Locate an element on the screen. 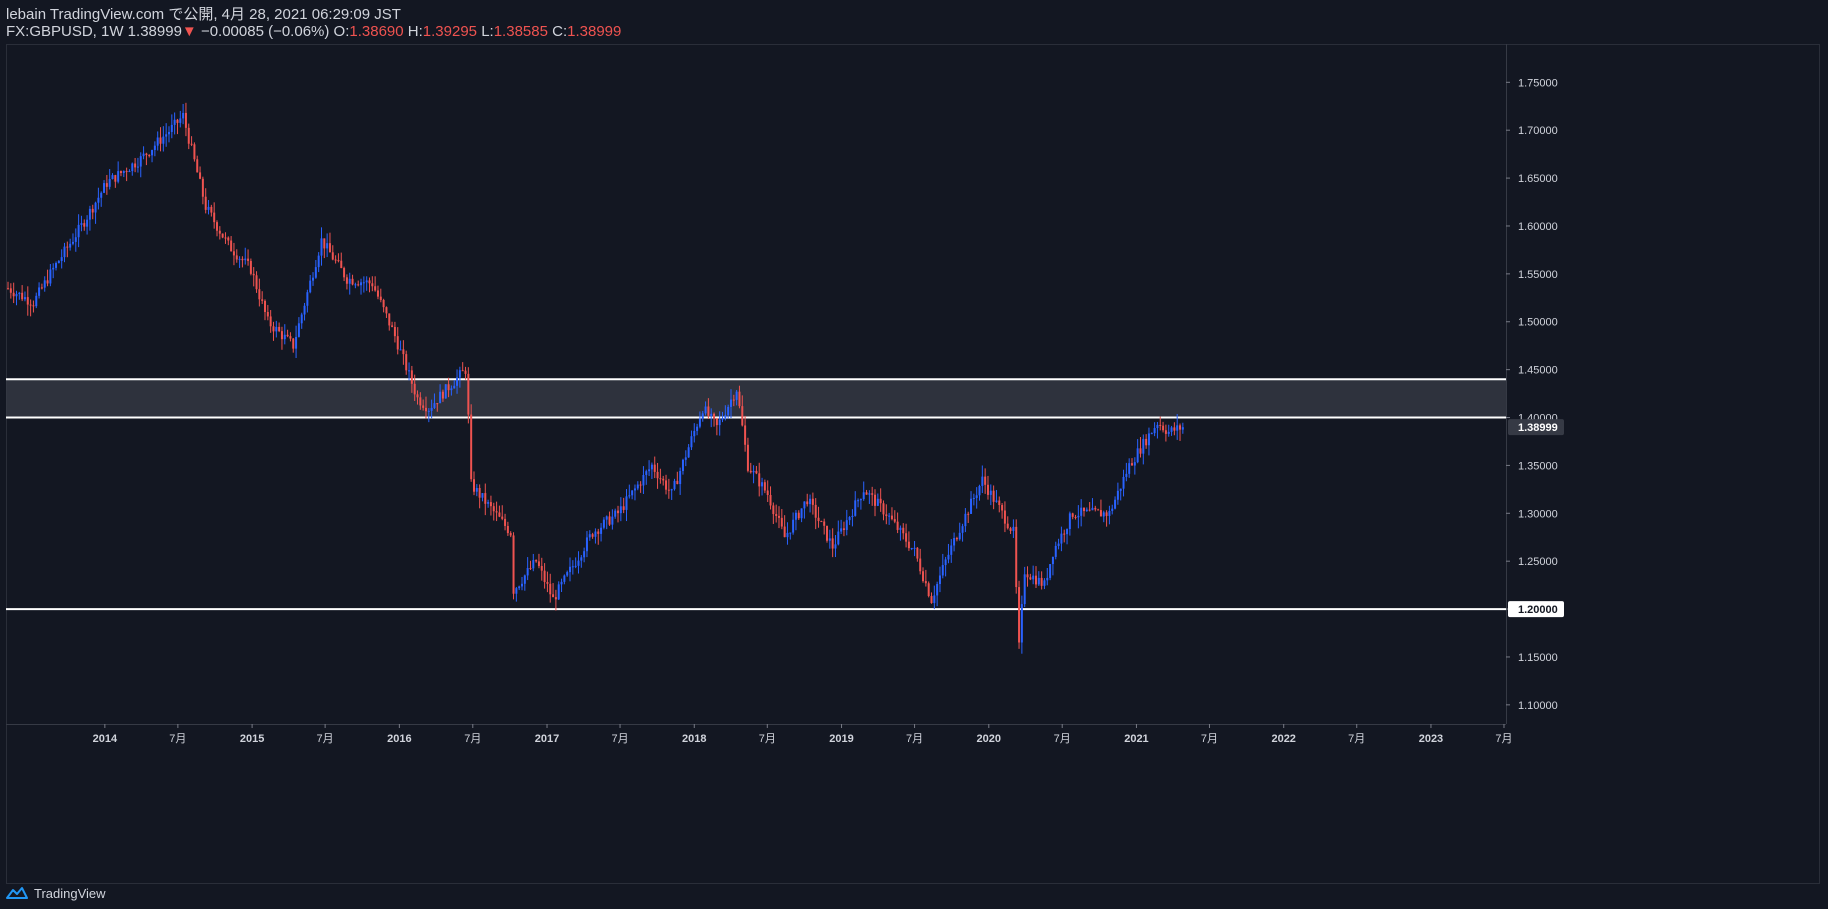  last-price-label-bg is located at coordinates (1536, 427).